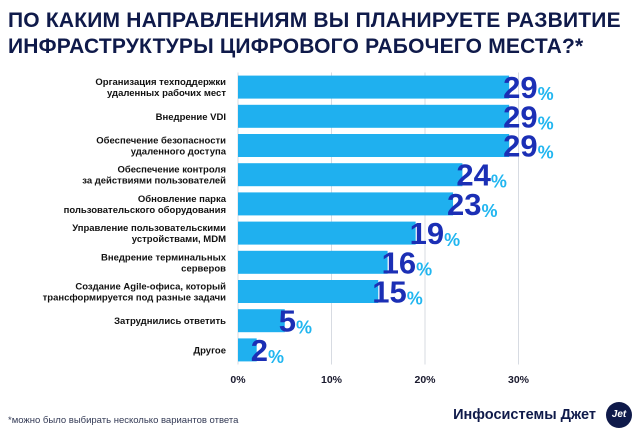 The width and height of the screenshot is (640, 439). I want to click on value-label: 2%, so click(267, 350).